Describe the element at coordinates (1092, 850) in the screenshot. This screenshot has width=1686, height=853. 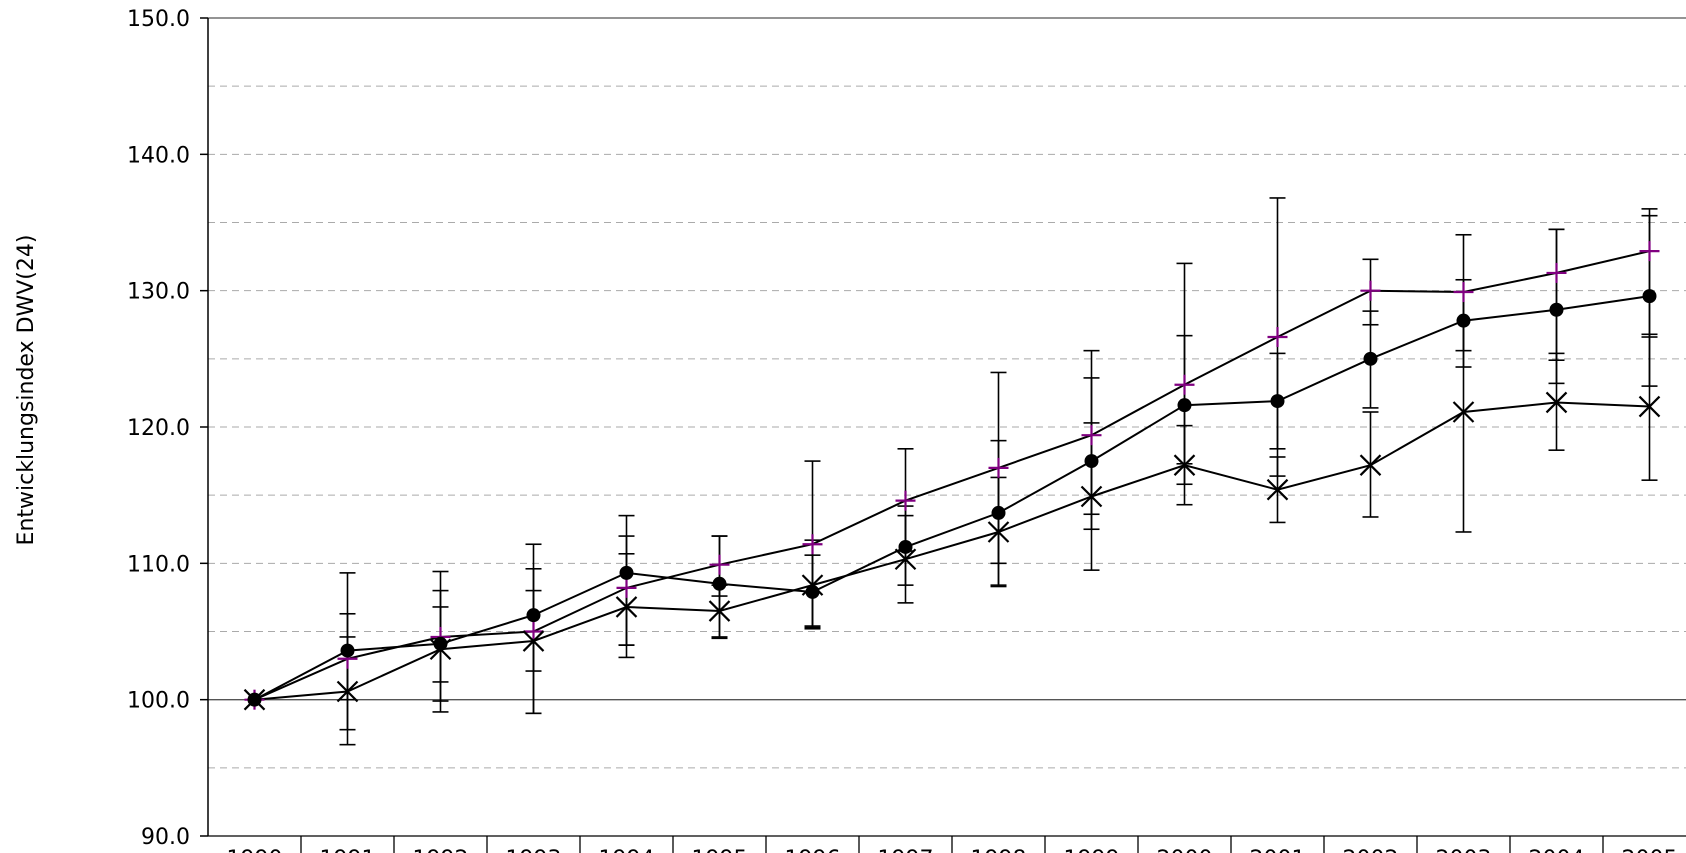
I see `x-tick-label: 1999` at that location.